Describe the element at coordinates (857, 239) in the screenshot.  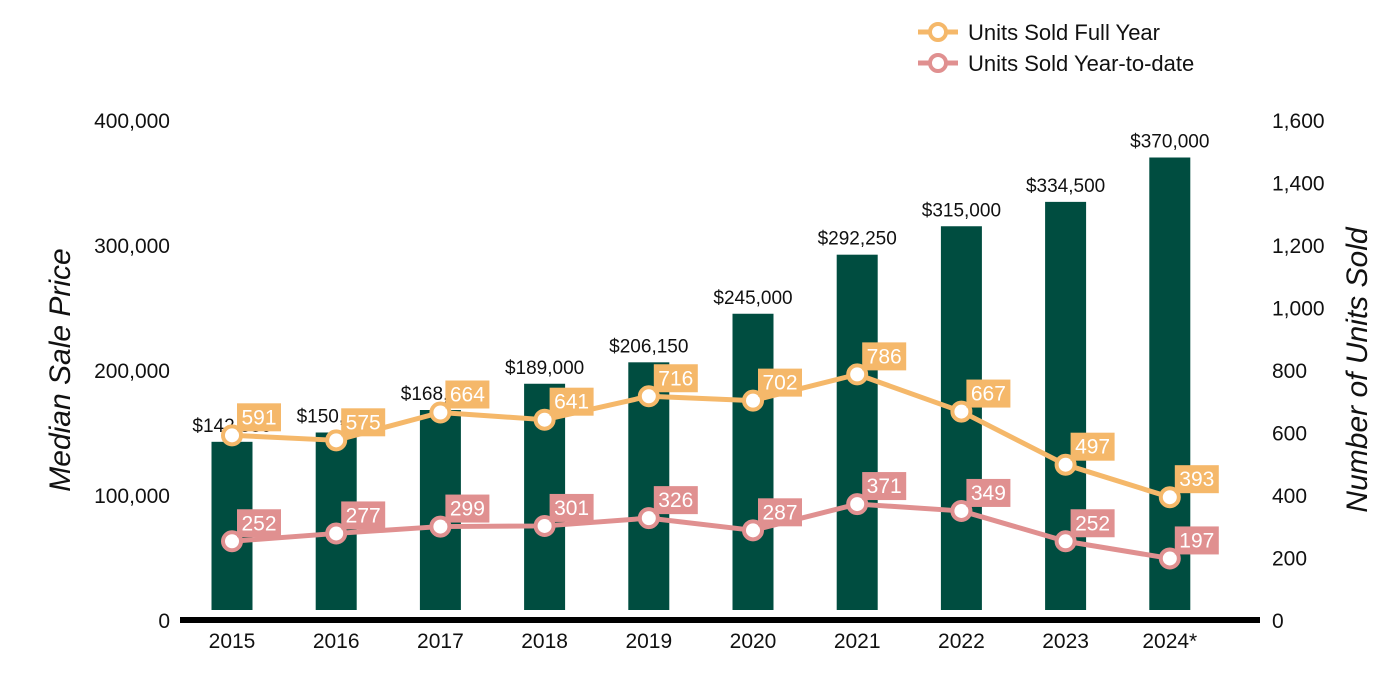
I see `bar-value-label: $292,250` at that location.